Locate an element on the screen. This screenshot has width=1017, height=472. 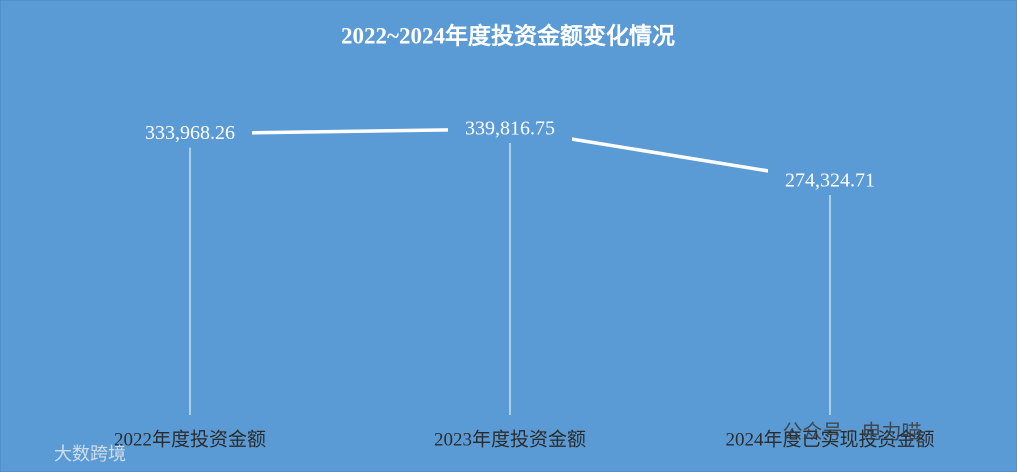
value-label: 333,968.26 is located at coordinates (190, 133).